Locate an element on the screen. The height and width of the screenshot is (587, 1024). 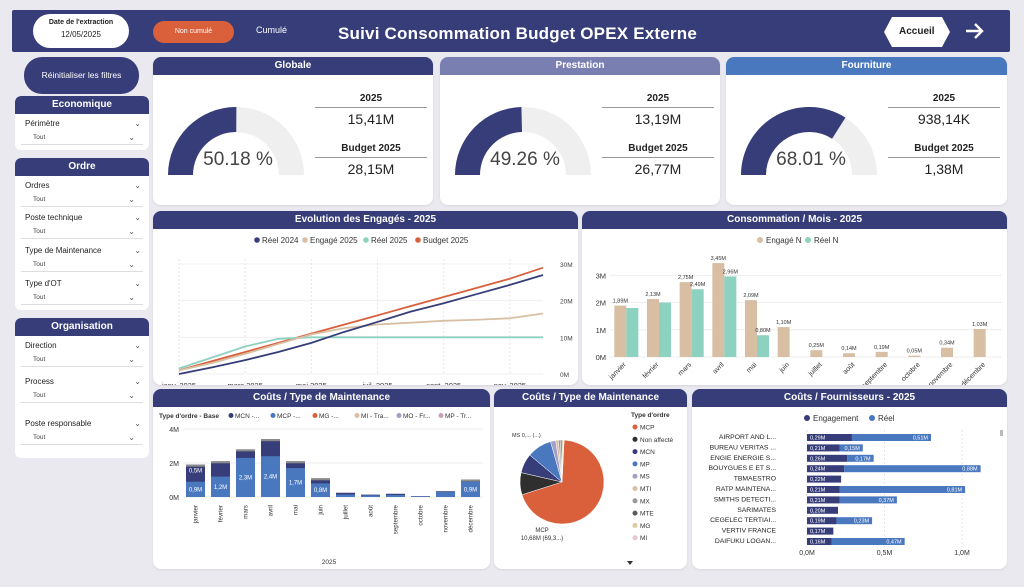
filter-type-maintenance-label: Type de Maintenance ⌄ is located at coordinates (82, 251).